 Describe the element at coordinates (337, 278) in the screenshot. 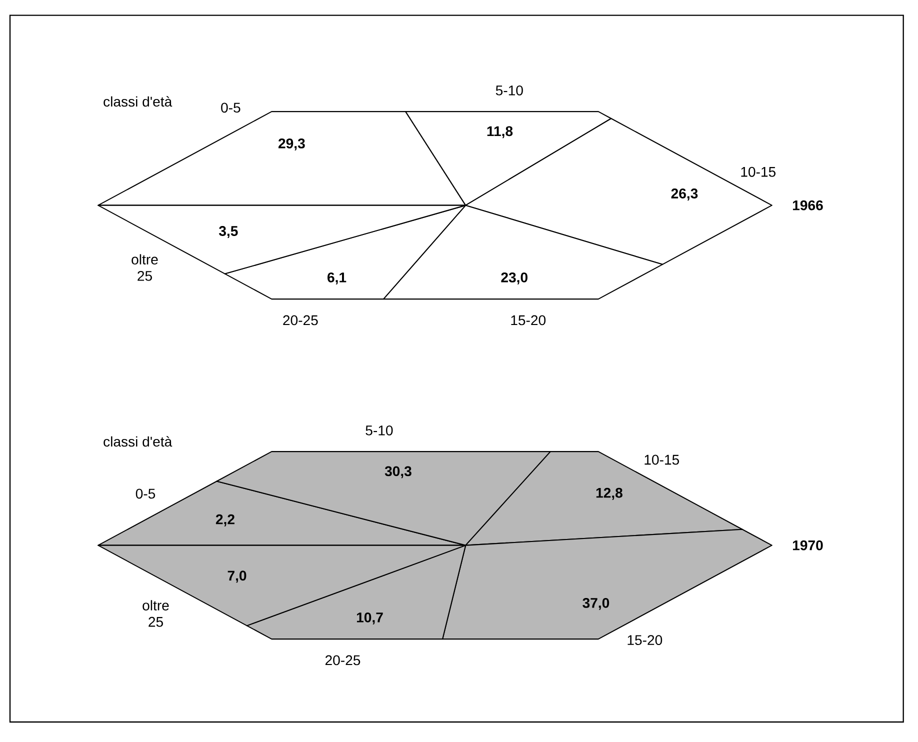

I see `data-label: 6,1` at that location.